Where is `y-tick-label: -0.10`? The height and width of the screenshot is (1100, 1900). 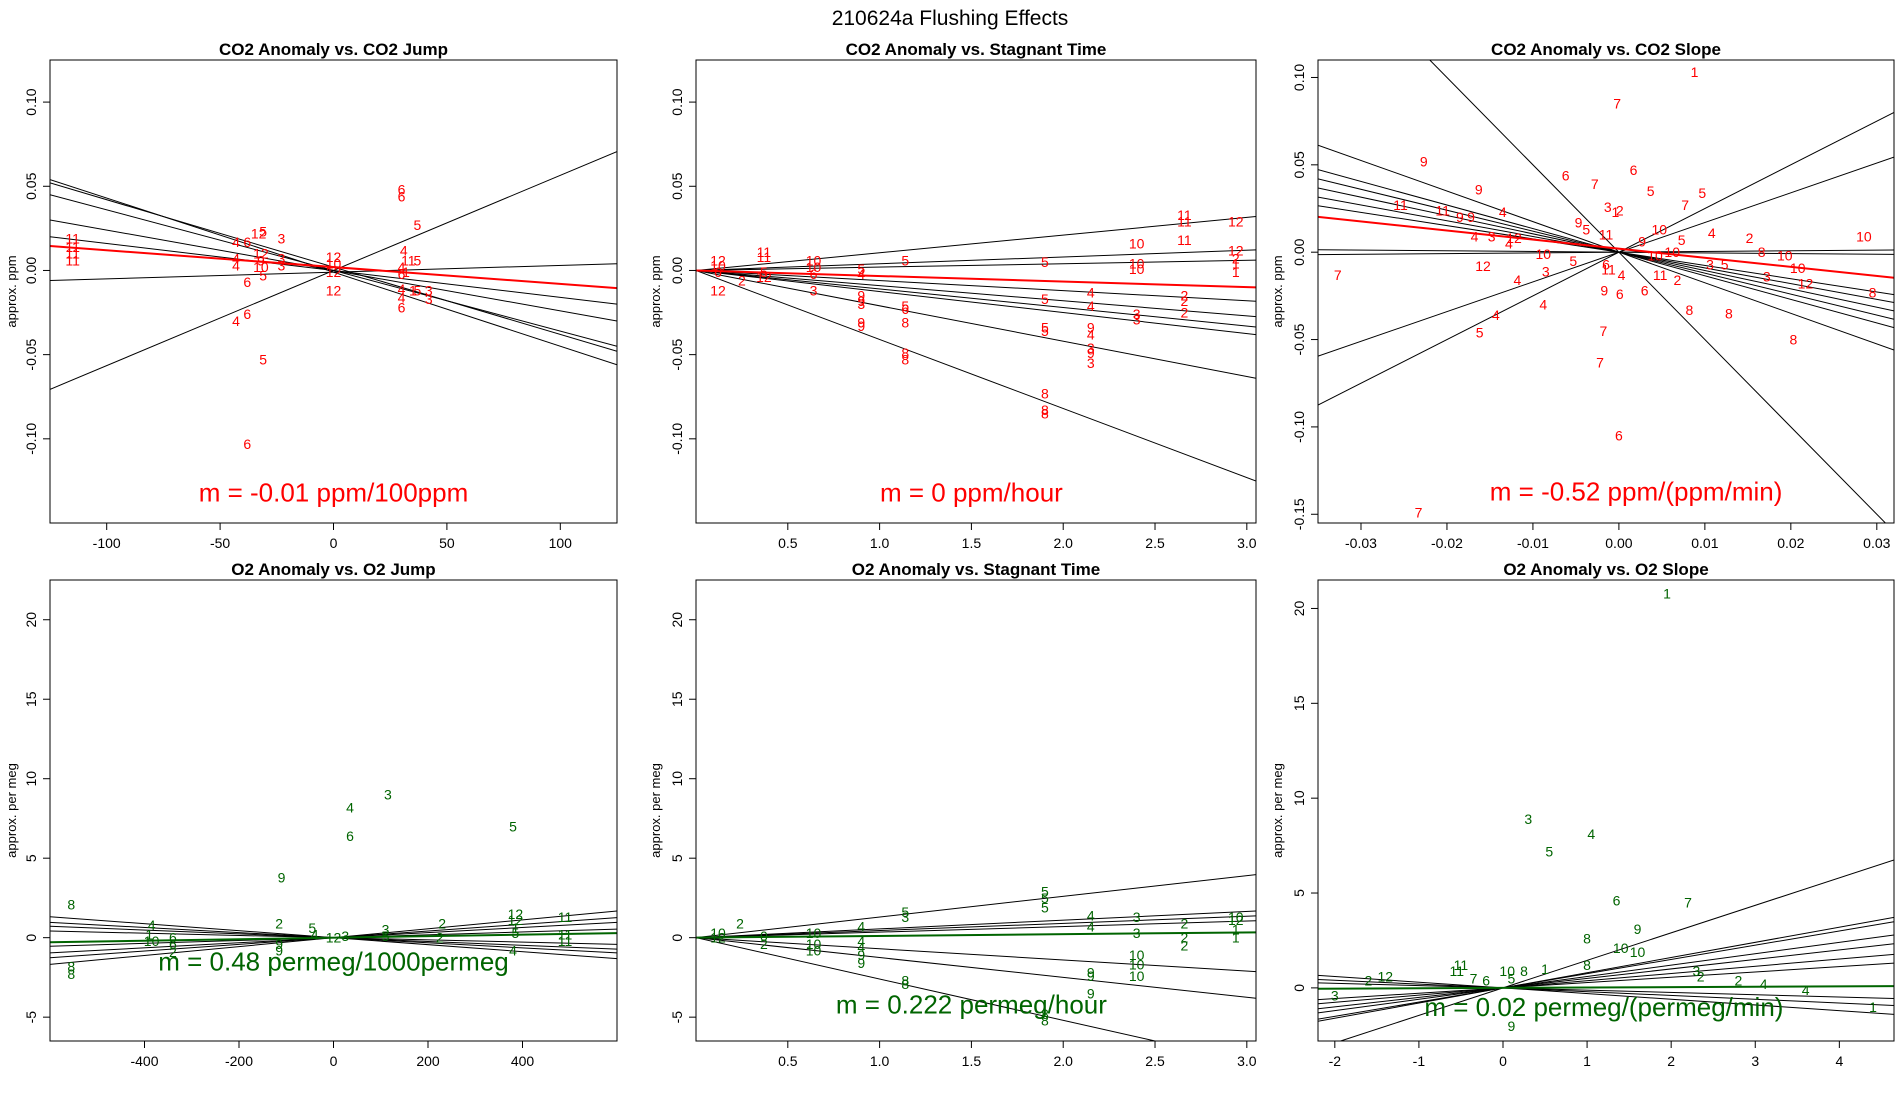
y-tick-label: -0.10 is located at coordinates (677, 439).